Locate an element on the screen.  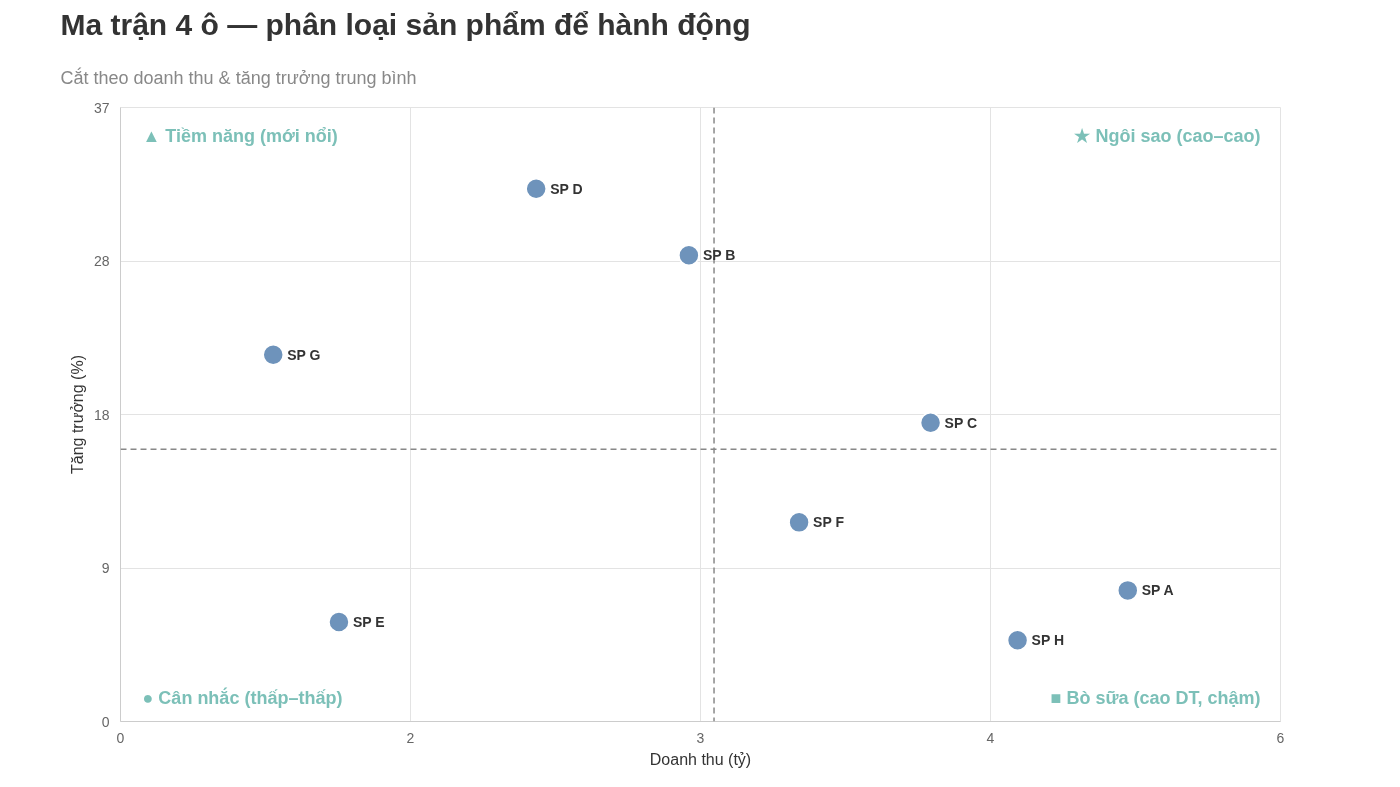
data-label: SP G is located at coordinates (304, 354).